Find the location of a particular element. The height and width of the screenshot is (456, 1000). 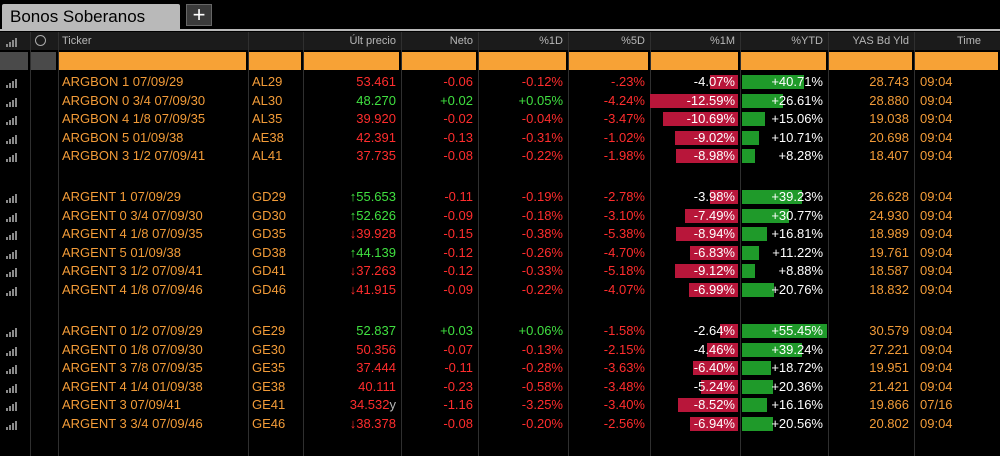

bond-name: ARGBON 4 1/8 07/09/35 is located at coordinates (134, 119).